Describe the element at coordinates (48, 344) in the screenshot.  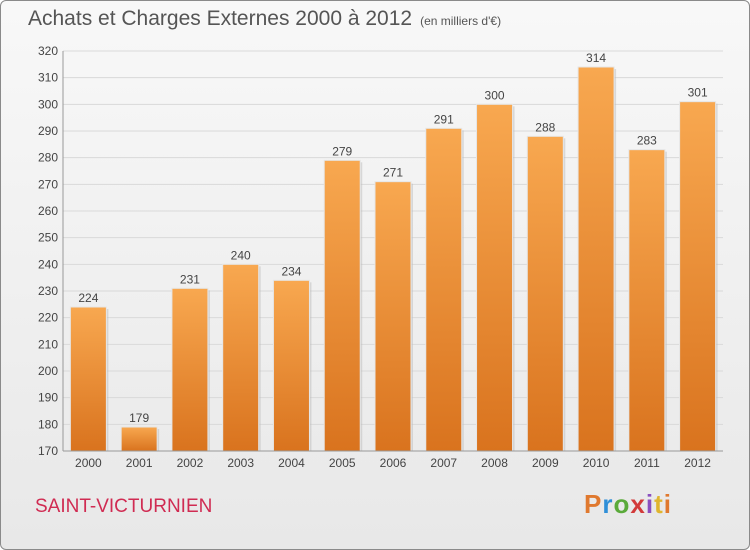
I see `y-tick-label: 210` at that location.